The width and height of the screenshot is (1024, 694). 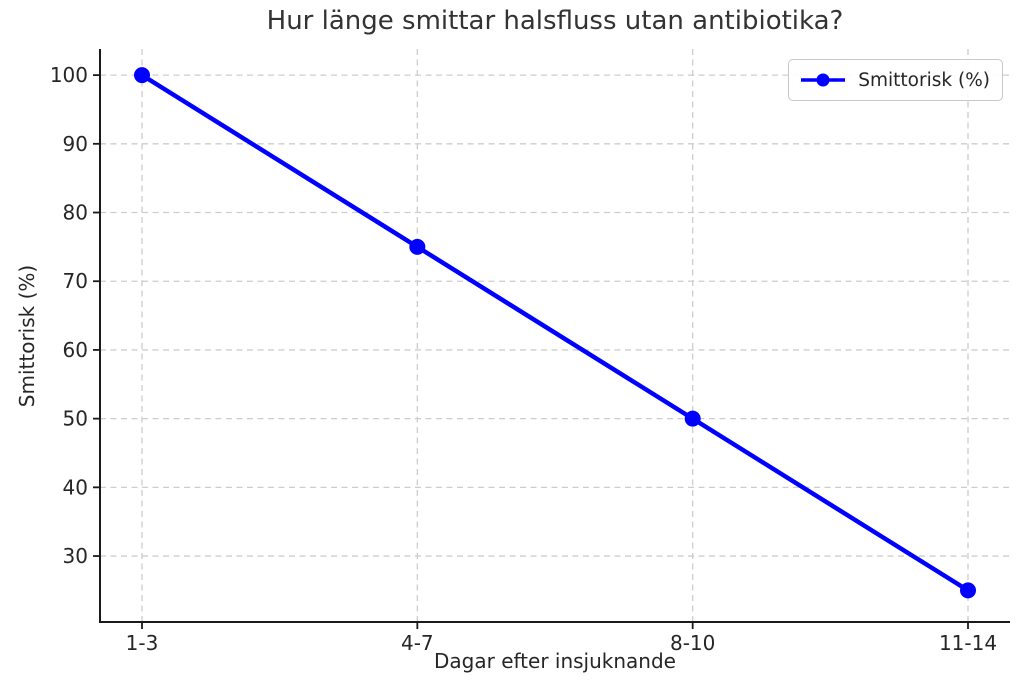 I want to click on y-tick-label: 70, so click(x=75, y=281).